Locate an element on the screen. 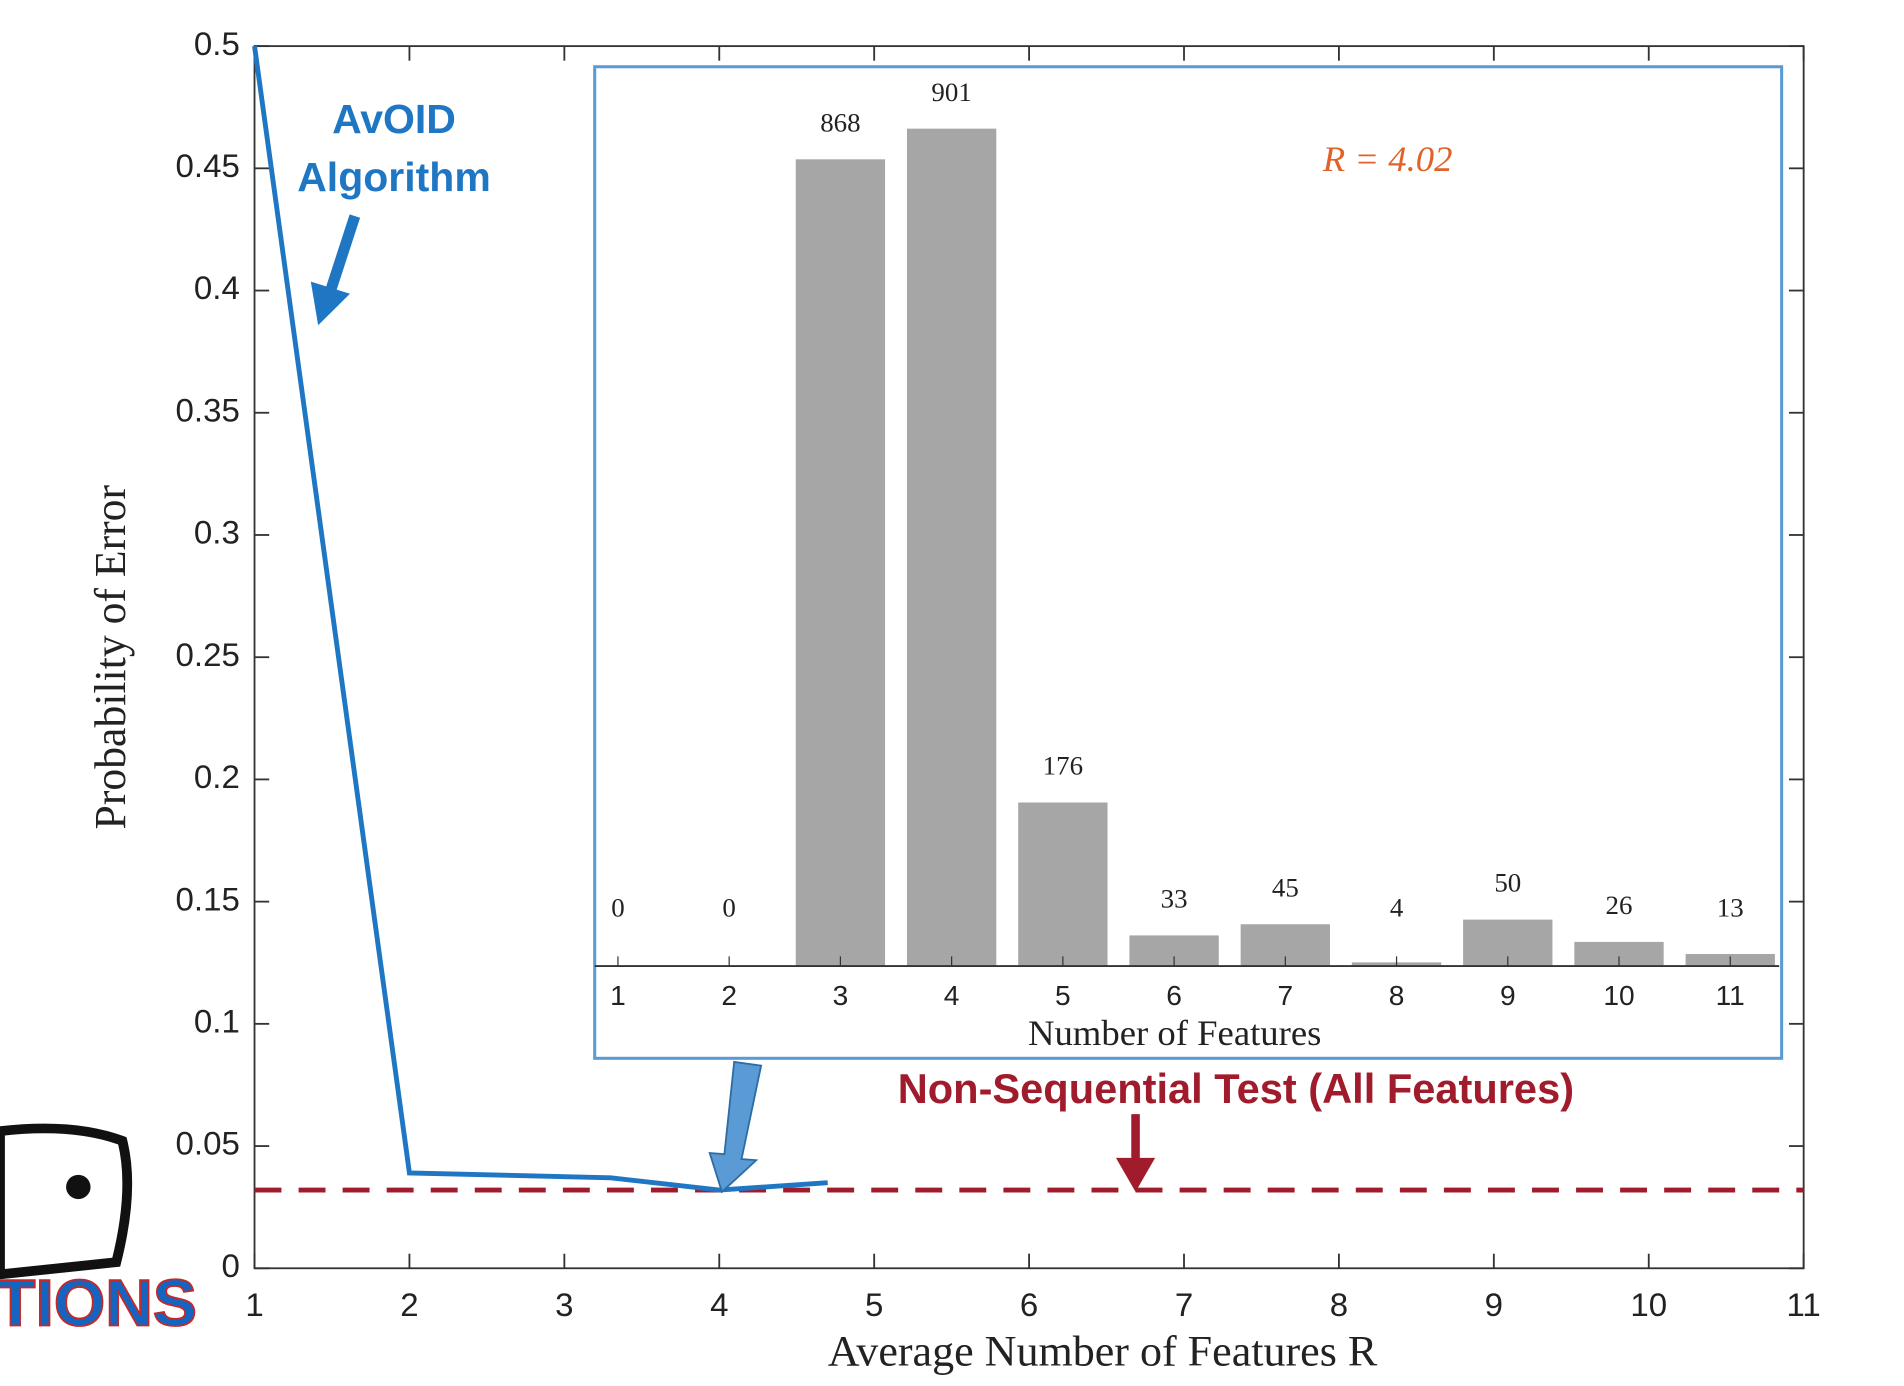 This screenshot has height=1386, width=1904. value-label: 901 is located at coordinates (951, 92).